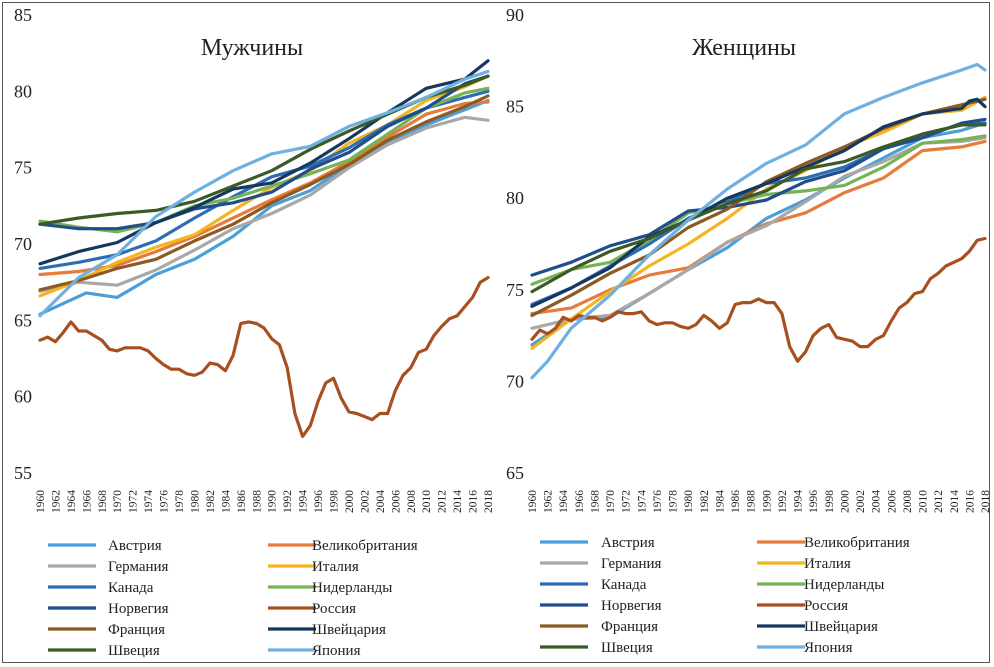  What do you see at coordinates (134, 501) in the screenshot?
I see `x-tick-label: 1972` at bounding box center [134, 501].